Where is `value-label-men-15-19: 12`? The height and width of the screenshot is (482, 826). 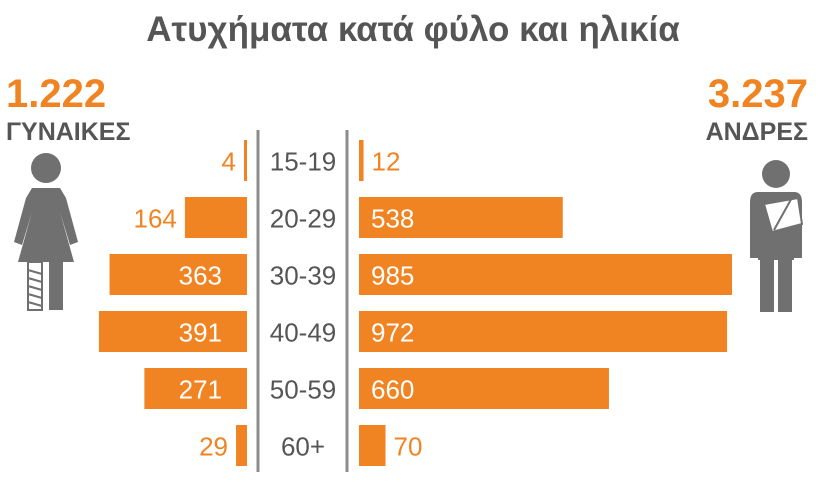 value-label-men-15-19: 12 is located at coordinates (386, 162).